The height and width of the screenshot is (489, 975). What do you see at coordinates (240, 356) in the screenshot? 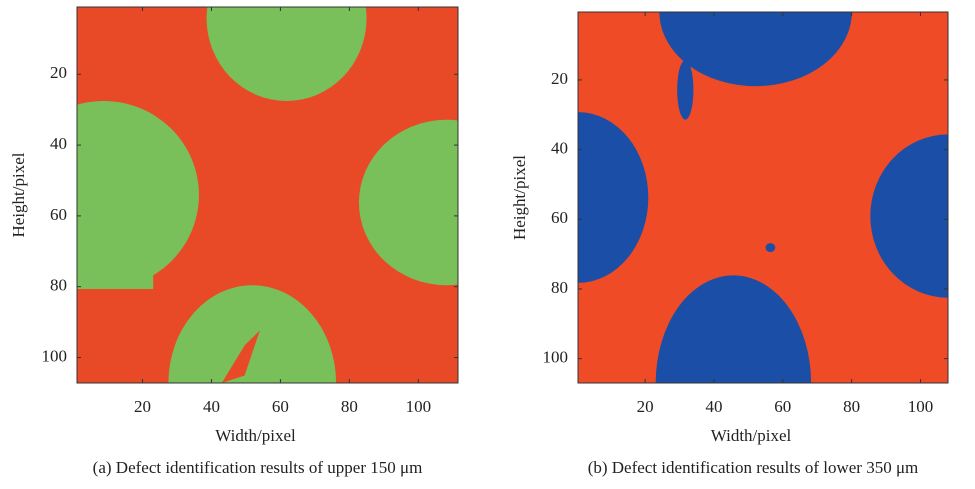
I see `background-region` at bounding box center [240, 356].